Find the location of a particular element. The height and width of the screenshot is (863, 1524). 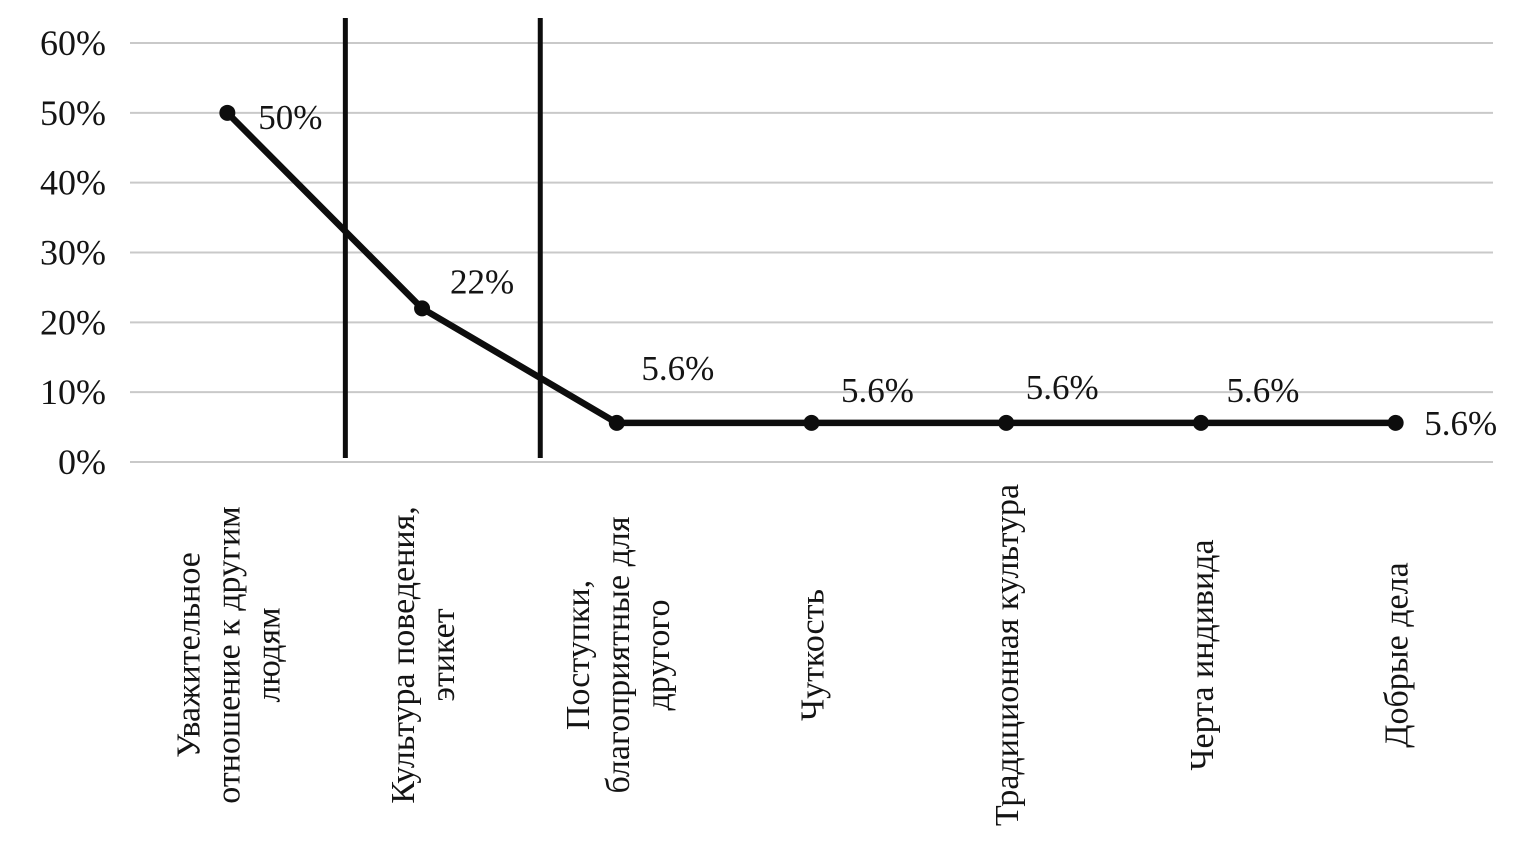

x-axis-category-label: Традиционная культура is located at coordinates (1007, 655).